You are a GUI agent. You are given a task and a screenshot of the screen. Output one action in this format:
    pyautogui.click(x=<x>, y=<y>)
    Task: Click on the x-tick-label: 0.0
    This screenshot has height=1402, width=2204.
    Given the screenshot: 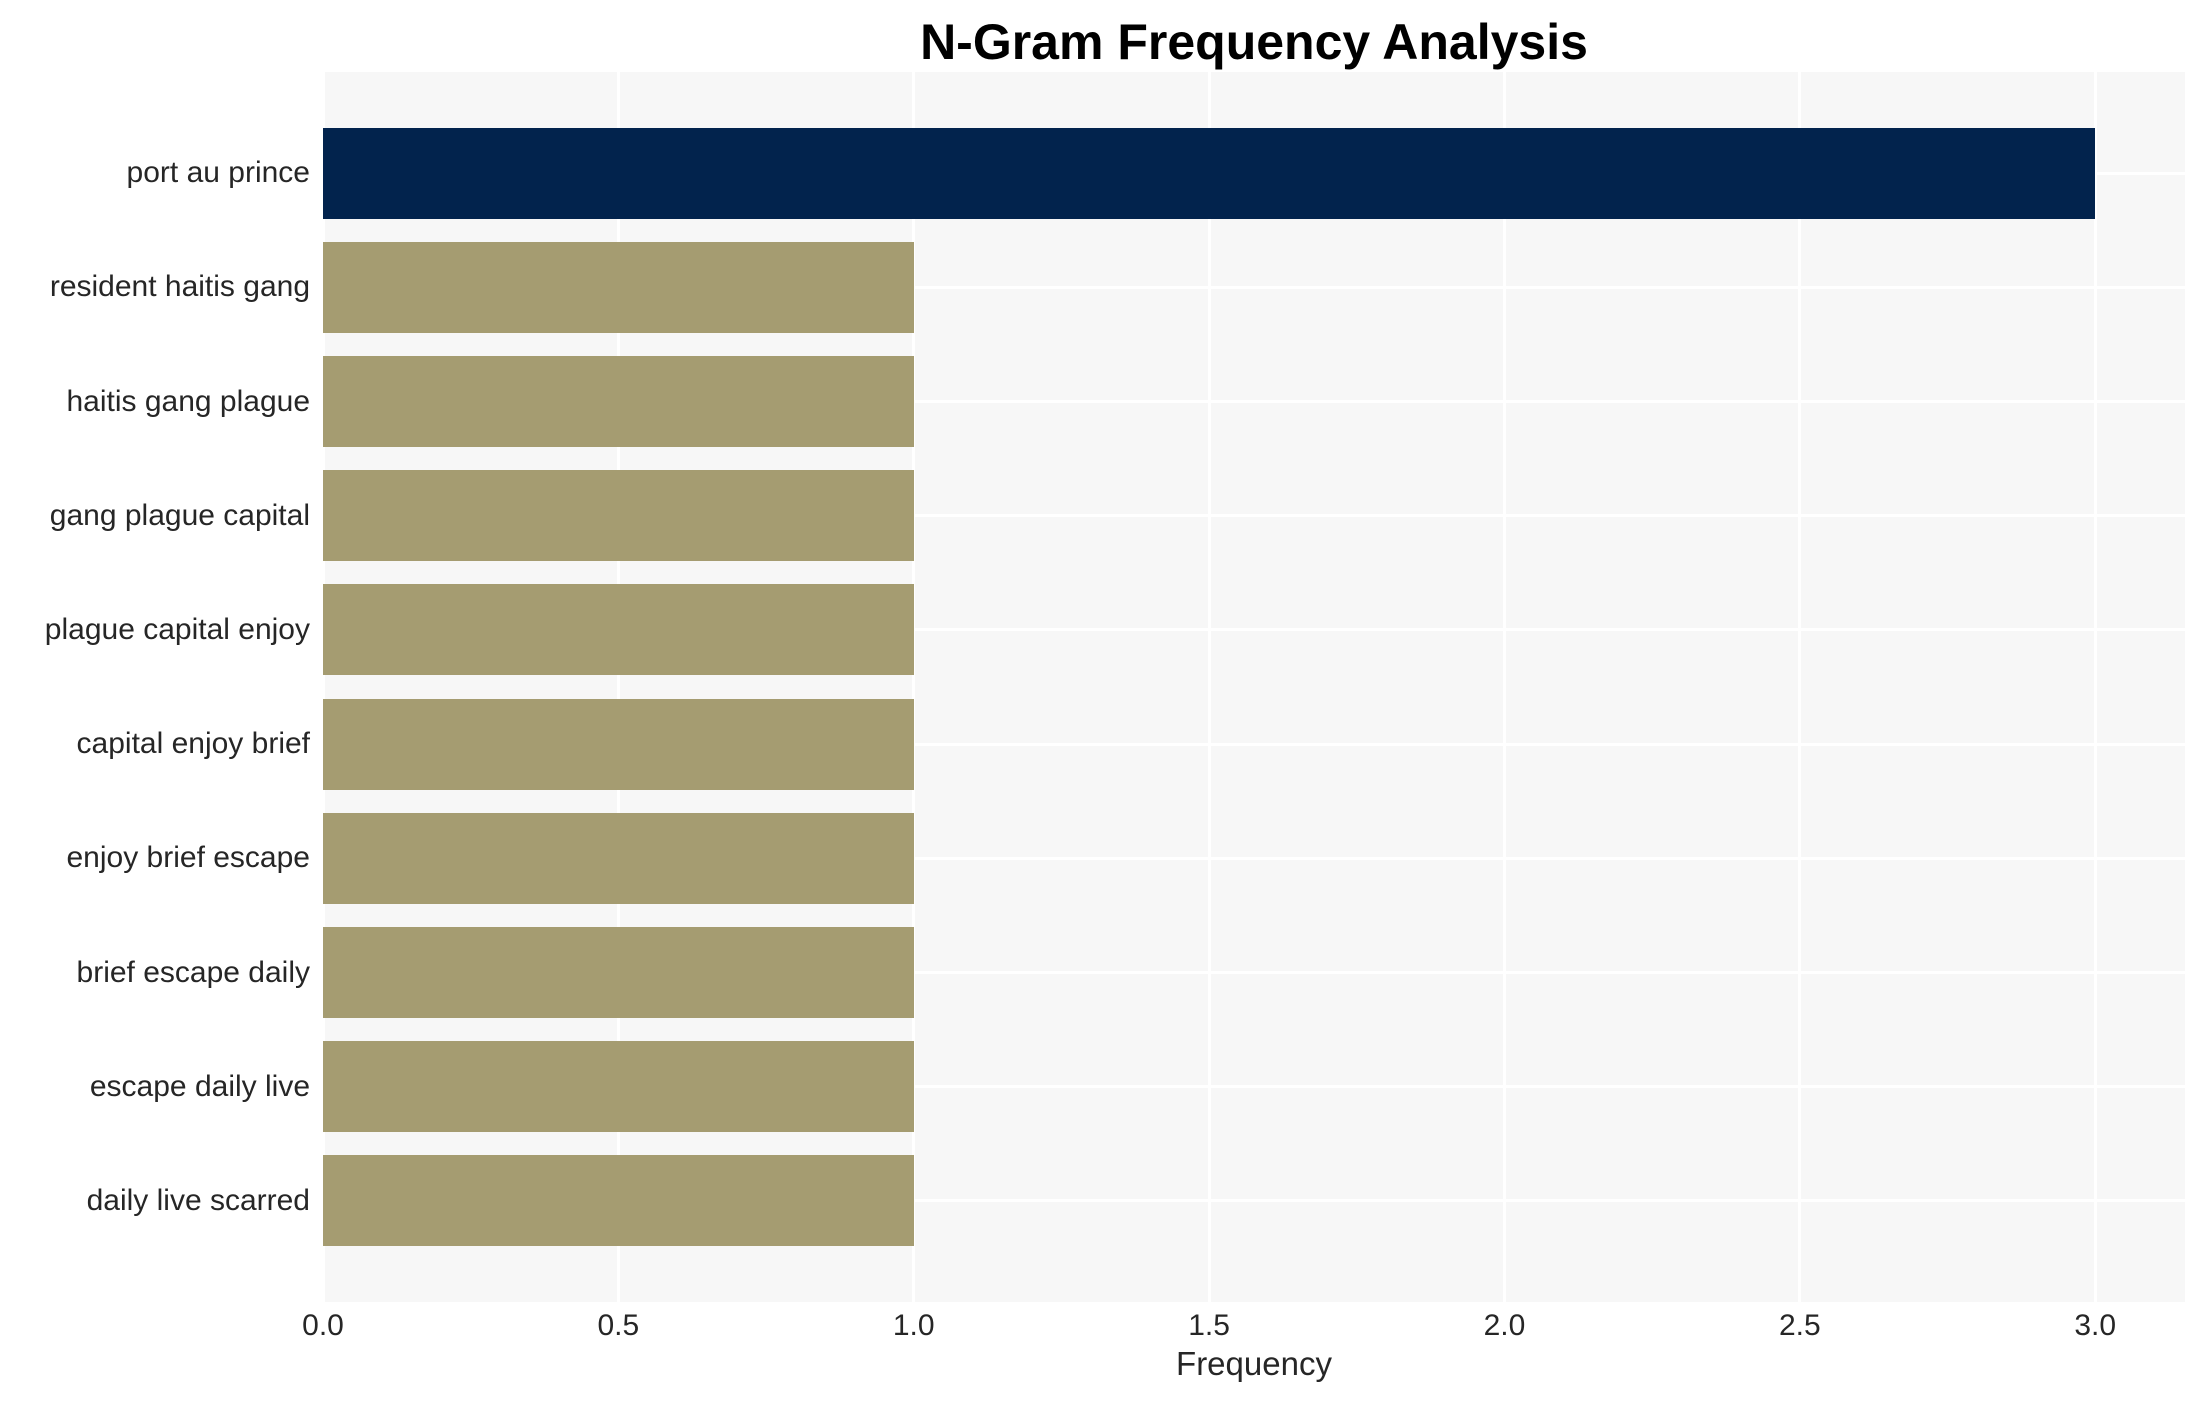 What is the action you would take?
    pyautogui.click(x=323, y=1325)
    